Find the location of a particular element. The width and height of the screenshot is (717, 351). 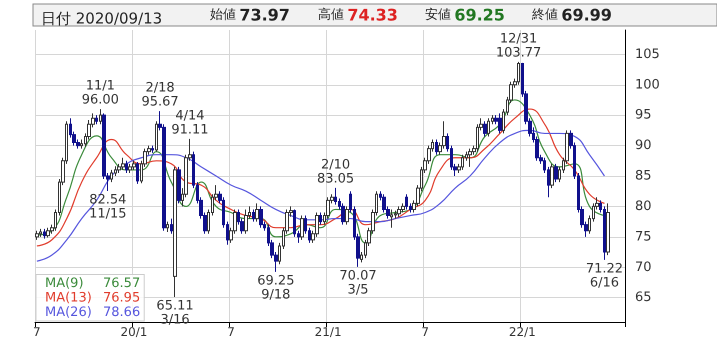

text: 終値 69.99 is located at coordinates (571, 15).